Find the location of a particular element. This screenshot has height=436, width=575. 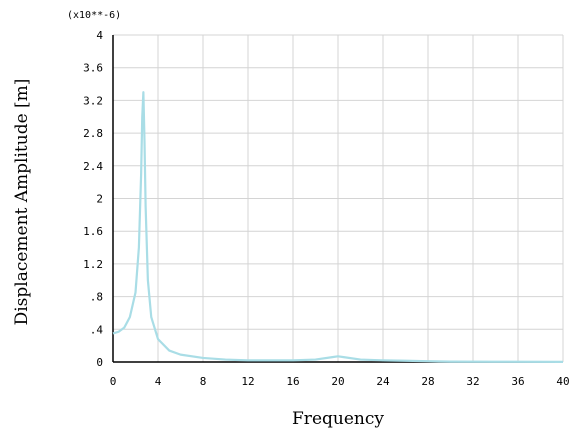

x-tick-label: 20 is located at coordinates (337, 381).